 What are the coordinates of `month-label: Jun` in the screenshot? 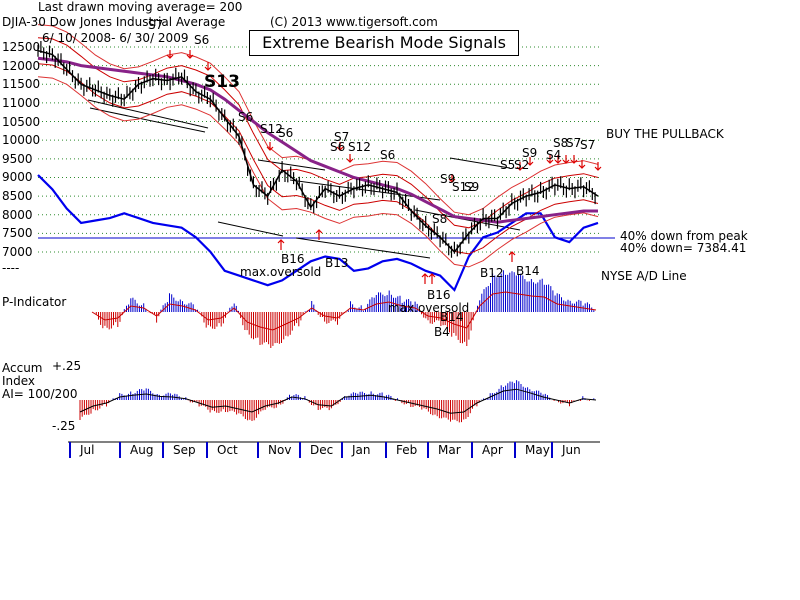 It's located at (571, 450).